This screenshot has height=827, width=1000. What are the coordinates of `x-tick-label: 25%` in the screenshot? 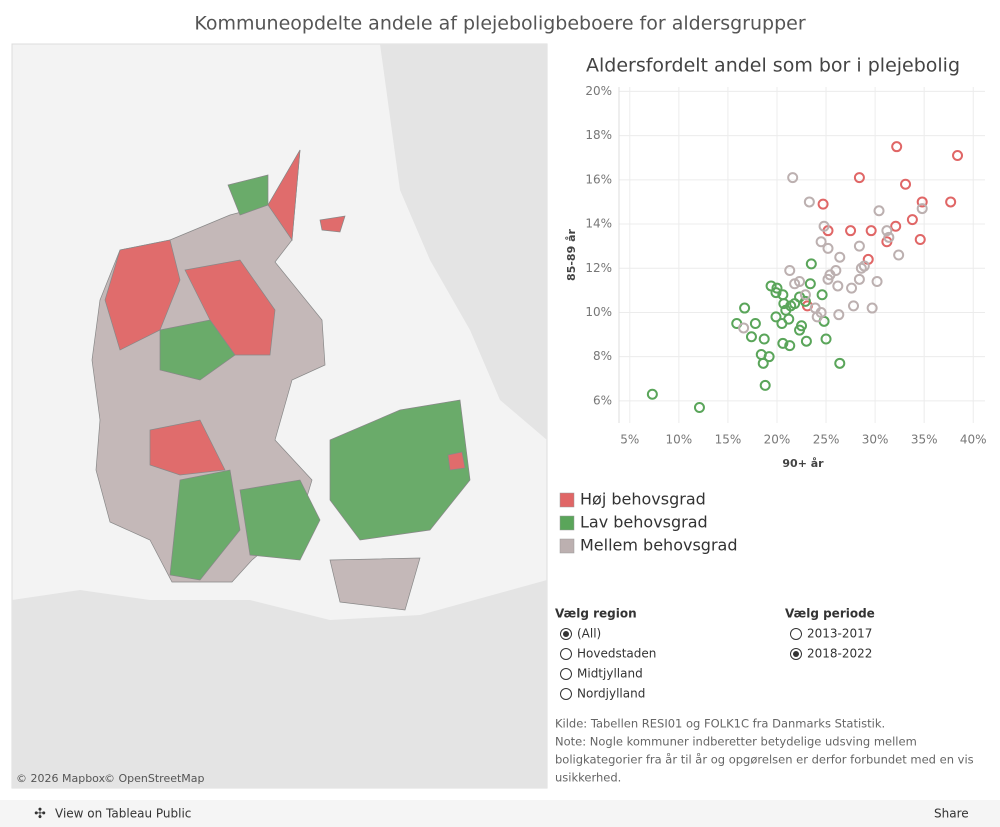 It's located at (826, 440).